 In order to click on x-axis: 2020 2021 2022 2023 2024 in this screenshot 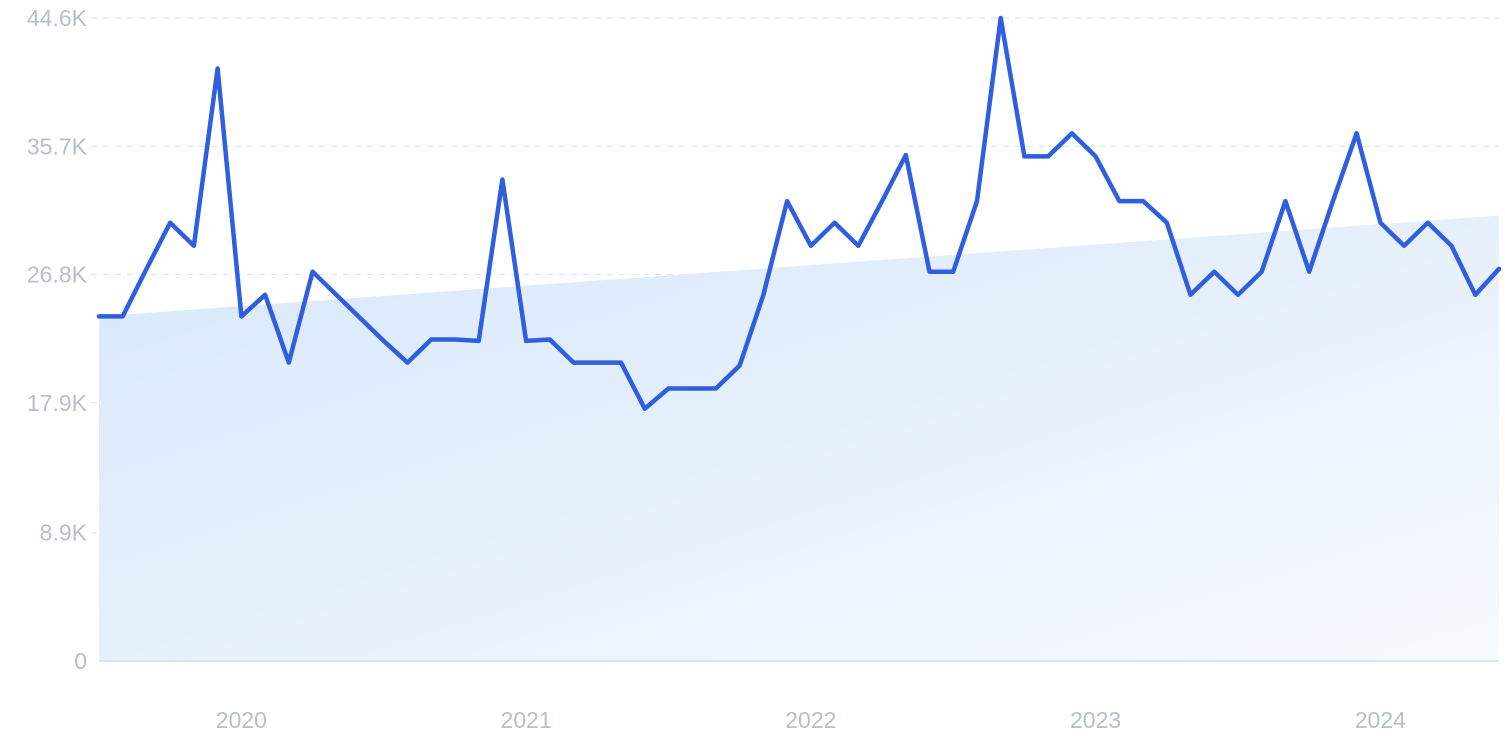, I will do `click(811, 720)`.